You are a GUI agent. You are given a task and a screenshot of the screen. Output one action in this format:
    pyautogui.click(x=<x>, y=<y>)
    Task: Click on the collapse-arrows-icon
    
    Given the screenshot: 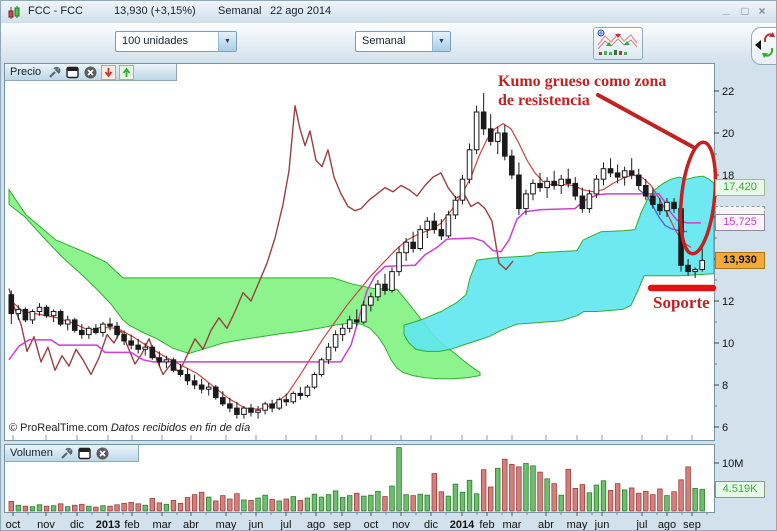 What is the action you would take?
    pyautogui.click(x=765, y=45)
    